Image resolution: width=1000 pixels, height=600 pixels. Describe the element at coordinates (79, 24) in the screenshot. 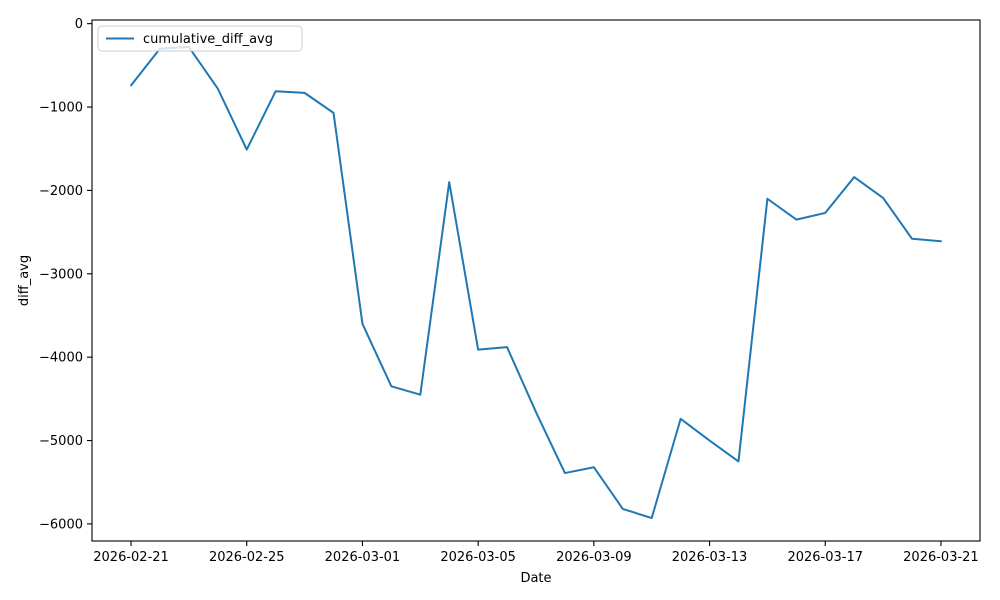

I see `y-tick-label: 0` at that location.